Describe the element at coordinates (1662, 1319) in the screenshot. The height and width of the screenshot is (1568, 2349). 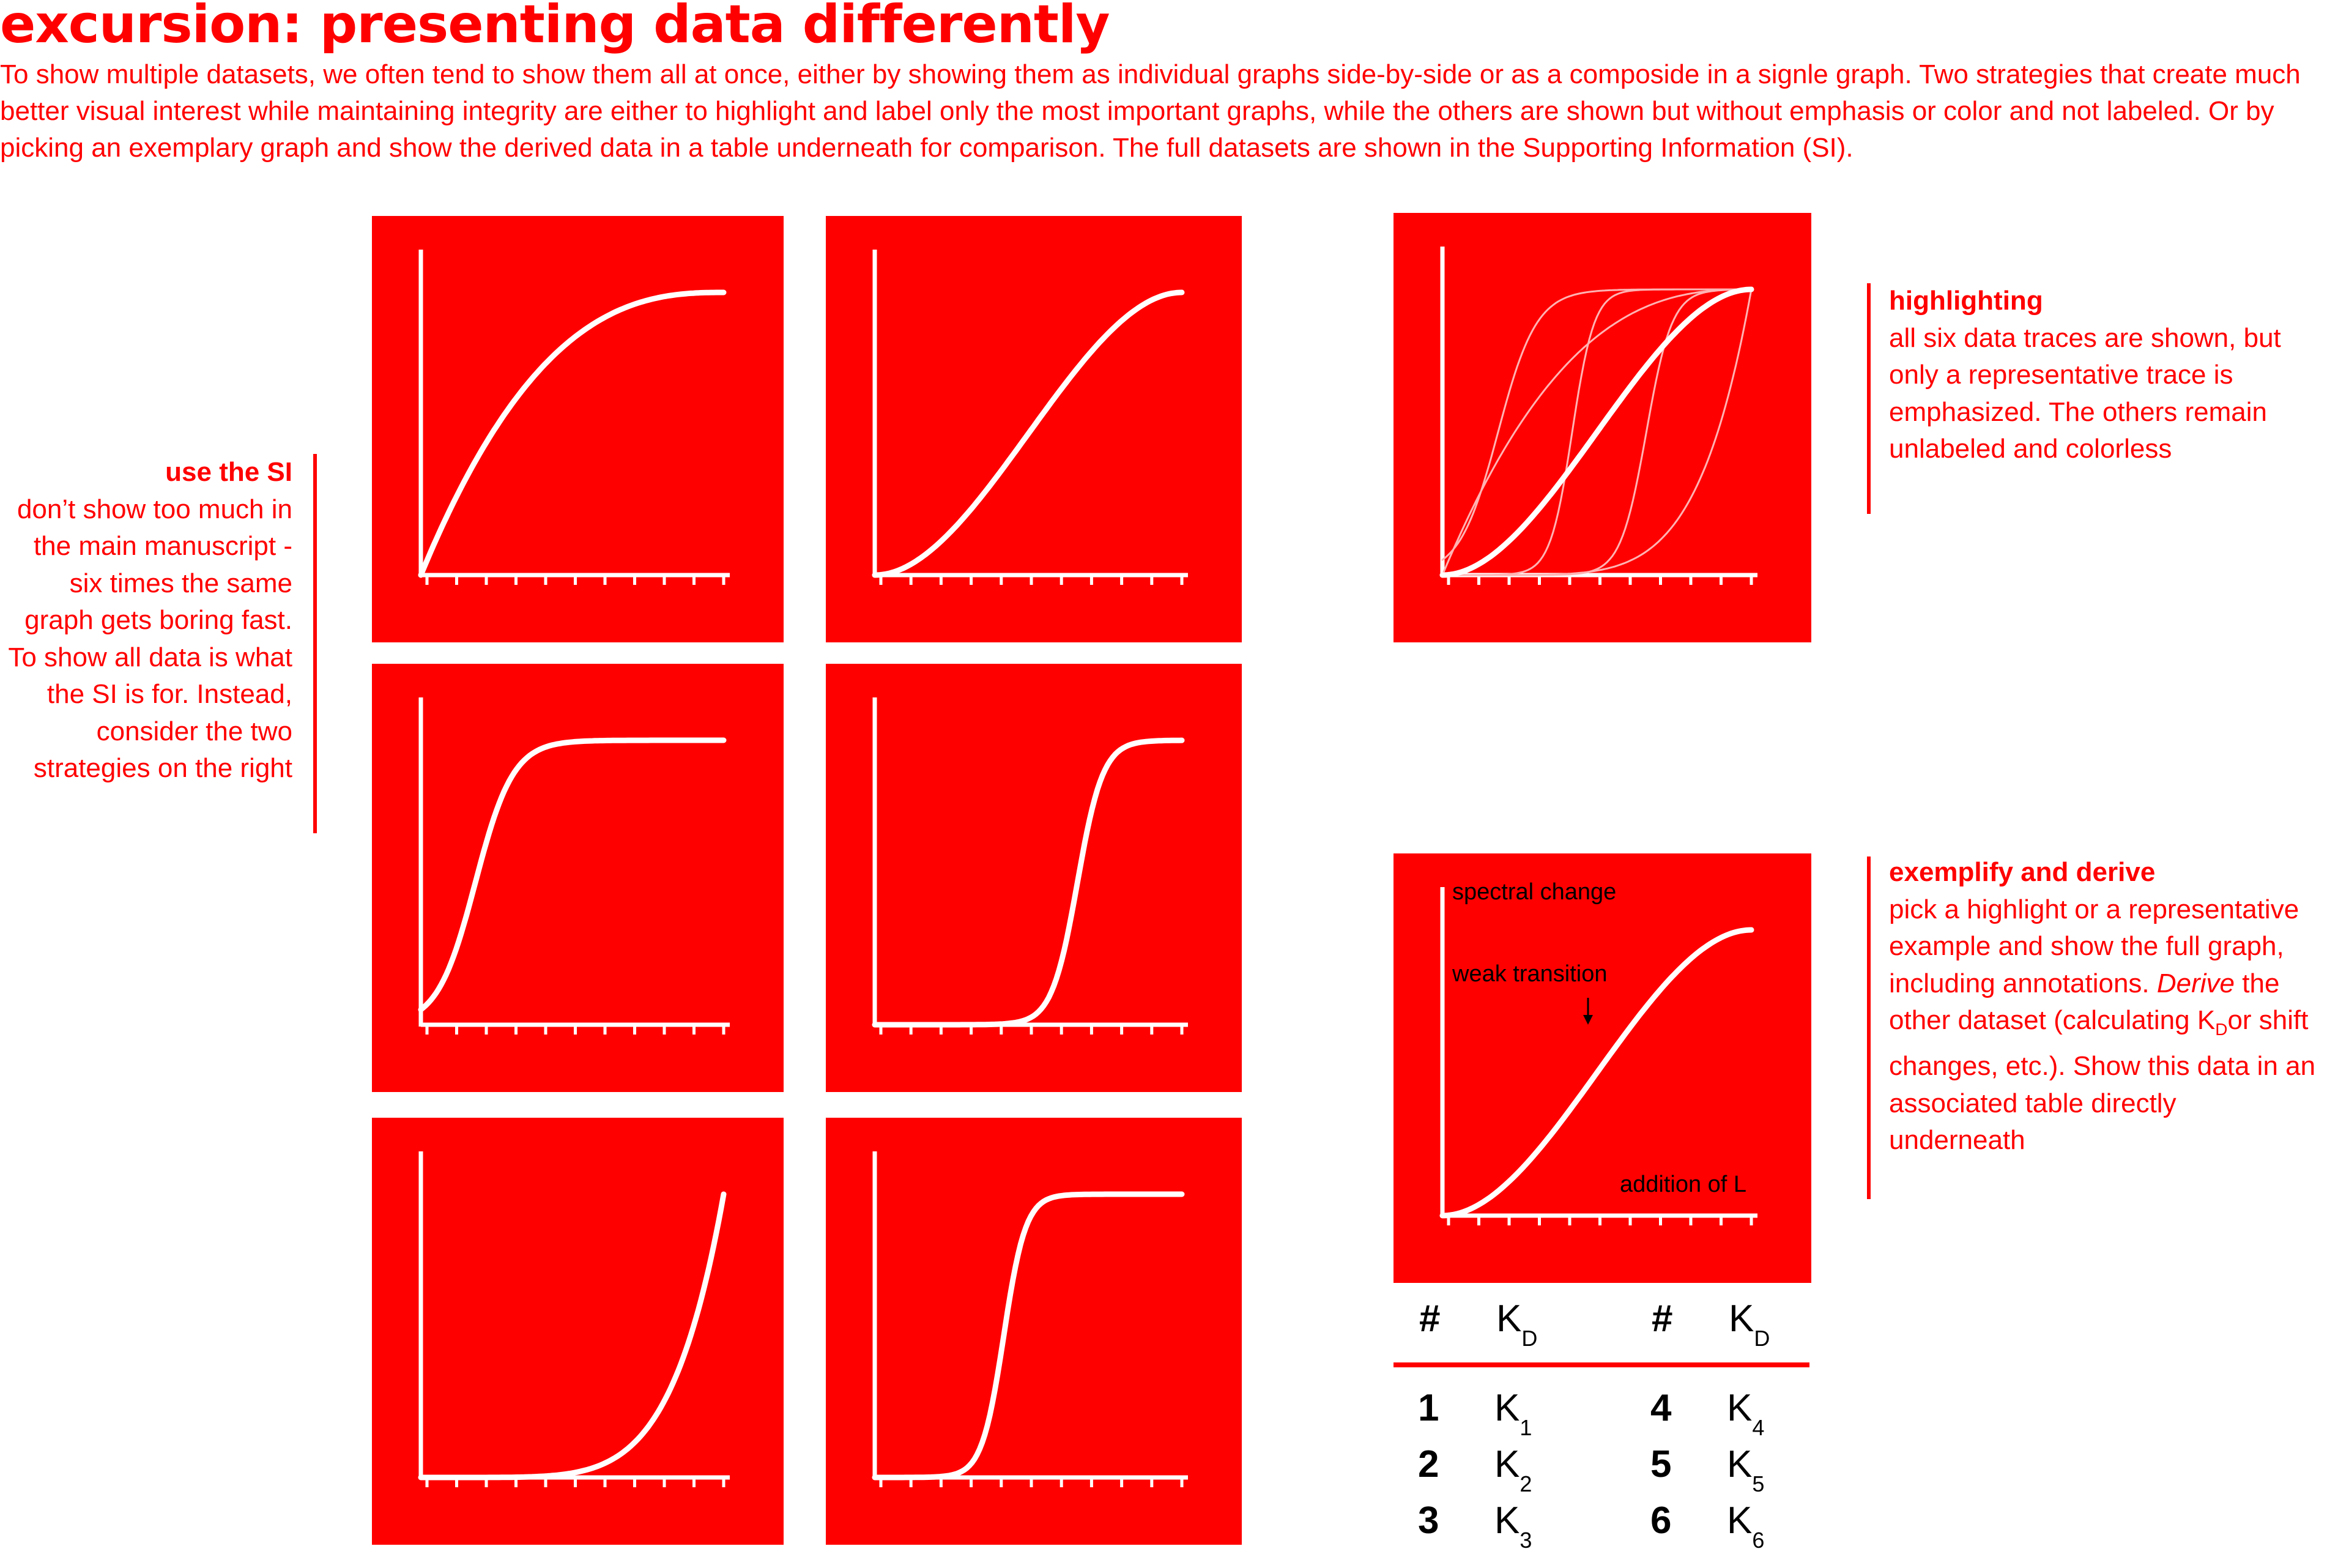
I see `table-header-number-2: #` at that location.